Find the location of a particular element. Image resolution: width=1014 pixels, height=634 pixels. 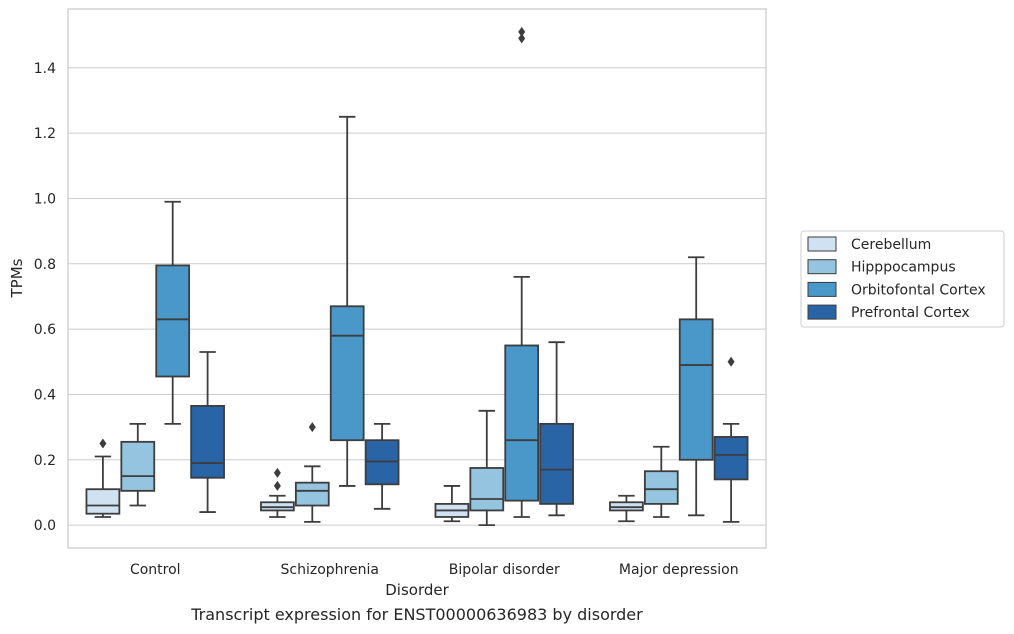

y-tick-label: 0.0 is located at coordinates (45, 526).